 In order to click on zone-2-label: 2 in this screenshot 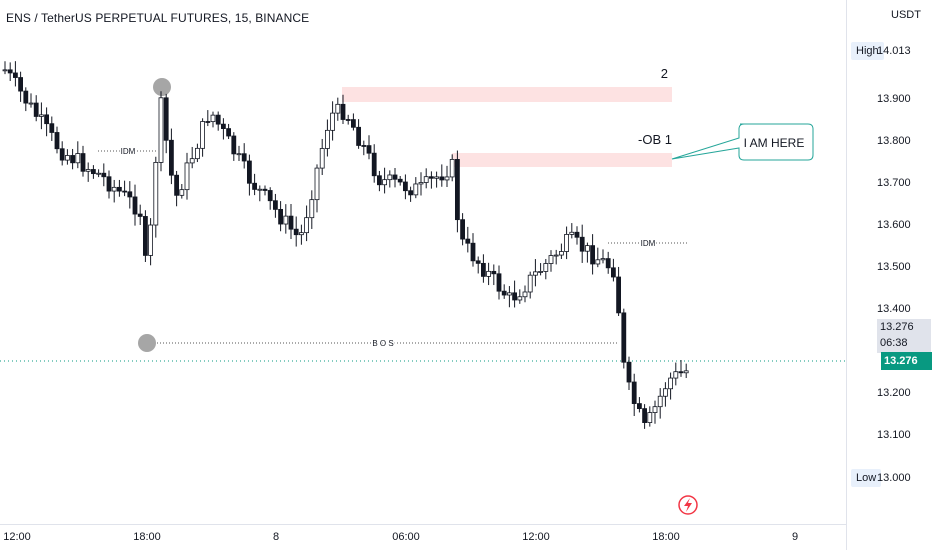, I will do `click(664, 73)`.